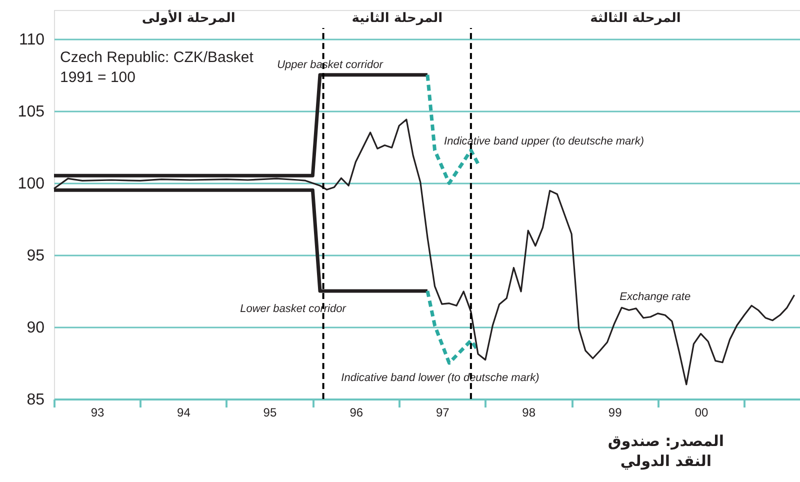  I want to click on series-label: Indicative band upper (to deutsche mark), so click(544, 142).